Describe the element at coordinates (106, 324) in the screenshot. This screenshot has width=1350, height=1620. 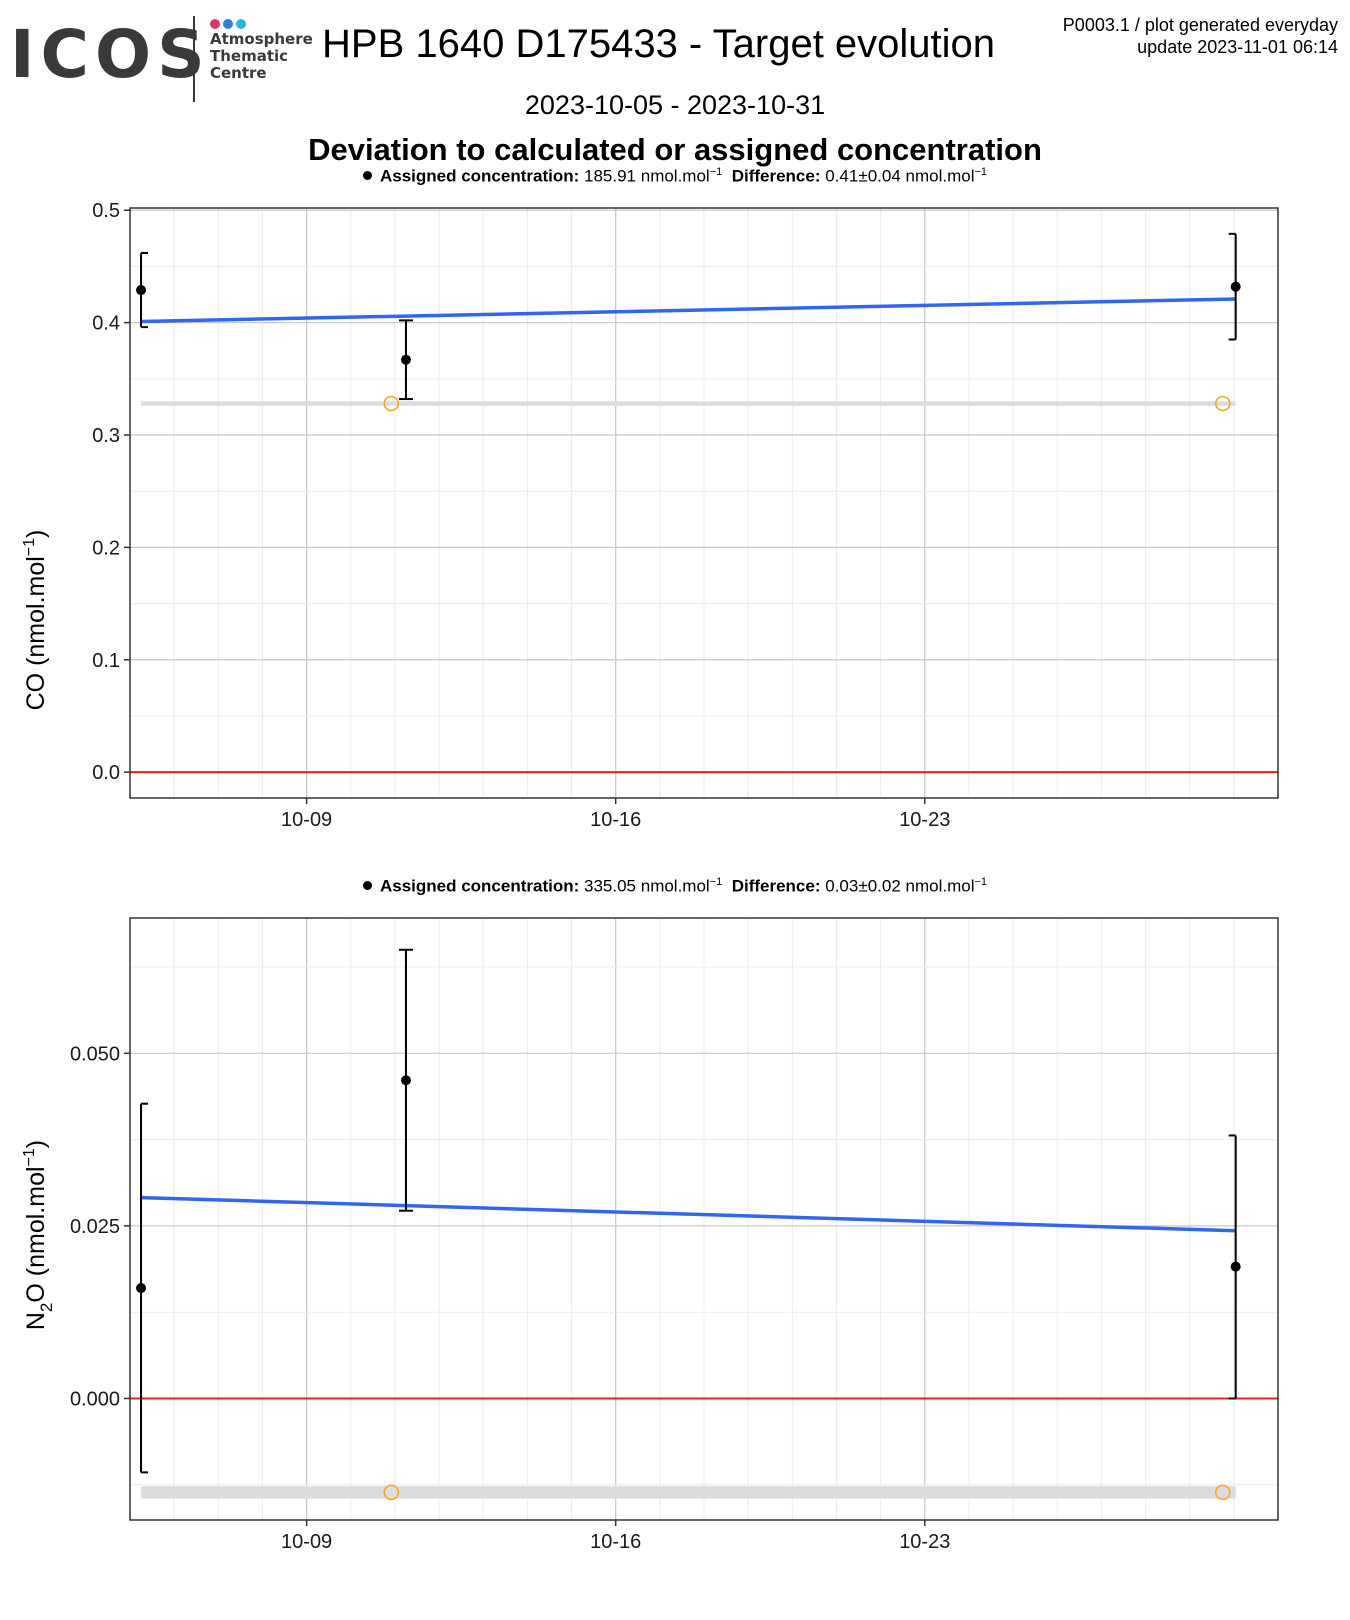
I see `co-y-tick-label: 0.4` at that location.